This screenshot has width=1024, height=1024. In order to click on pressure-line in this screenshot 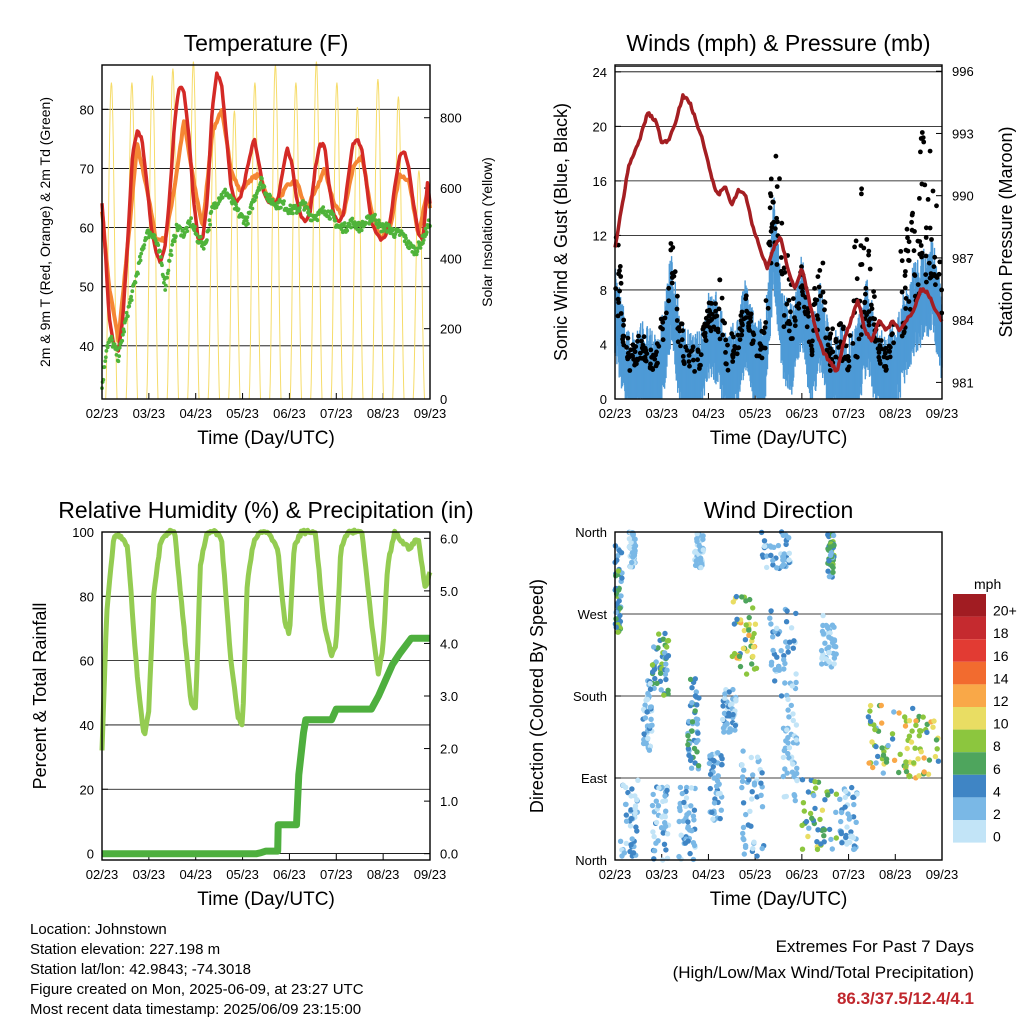, I will do `click(778, 233)`.